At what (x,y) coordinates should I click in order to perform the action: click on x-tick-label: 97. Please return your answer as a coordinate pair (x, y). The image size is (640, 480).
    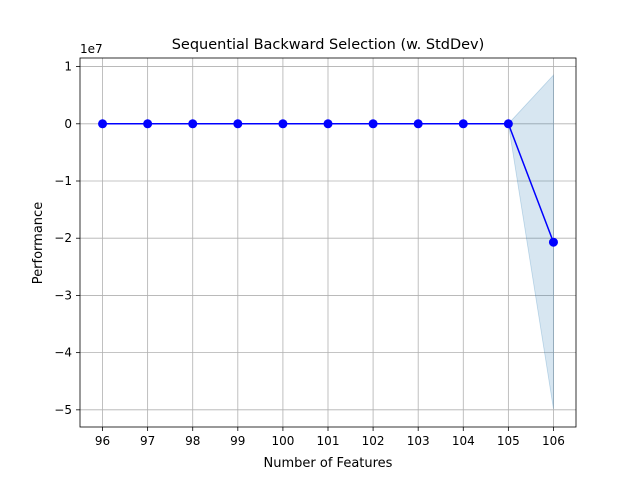
    Looking at the image, I should click on (147, 441).